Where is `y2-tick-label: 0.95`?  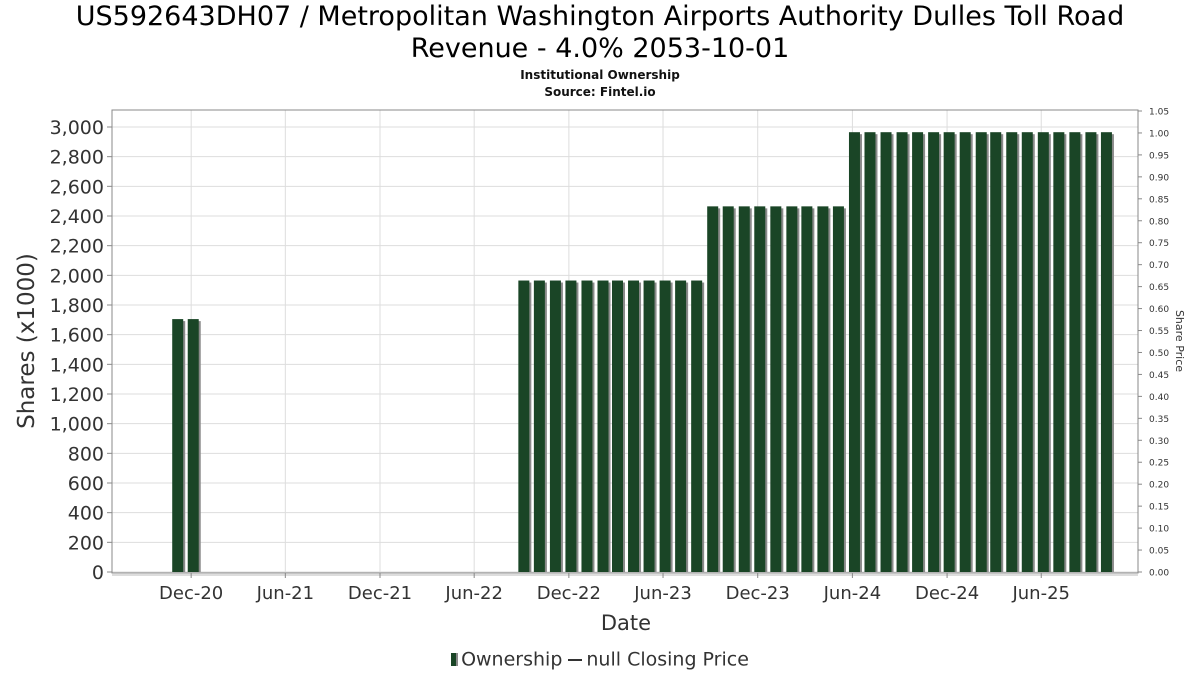
y2-tick-label: 0.95 is located at coordinates (1159, 156).